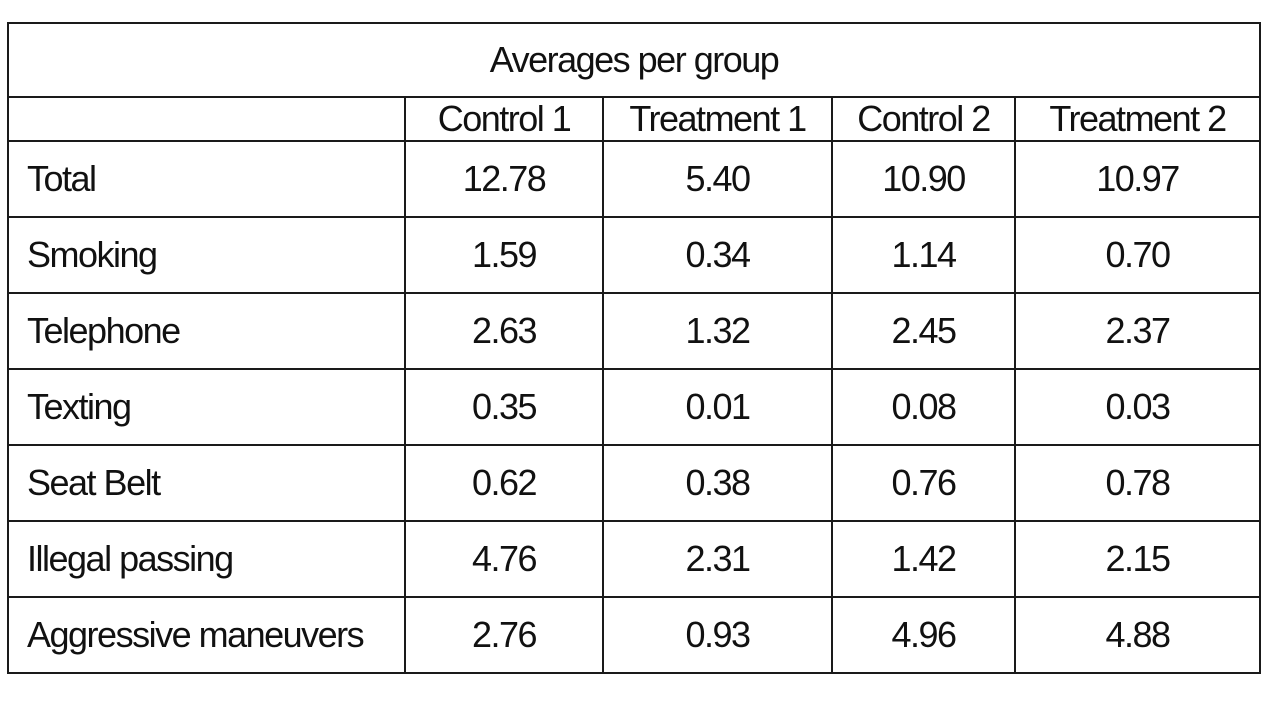  What do you see at coordinates (504, 635) in the screenshot?
I see `table-cell-value: 2.76` at bounding box center [504, 635].